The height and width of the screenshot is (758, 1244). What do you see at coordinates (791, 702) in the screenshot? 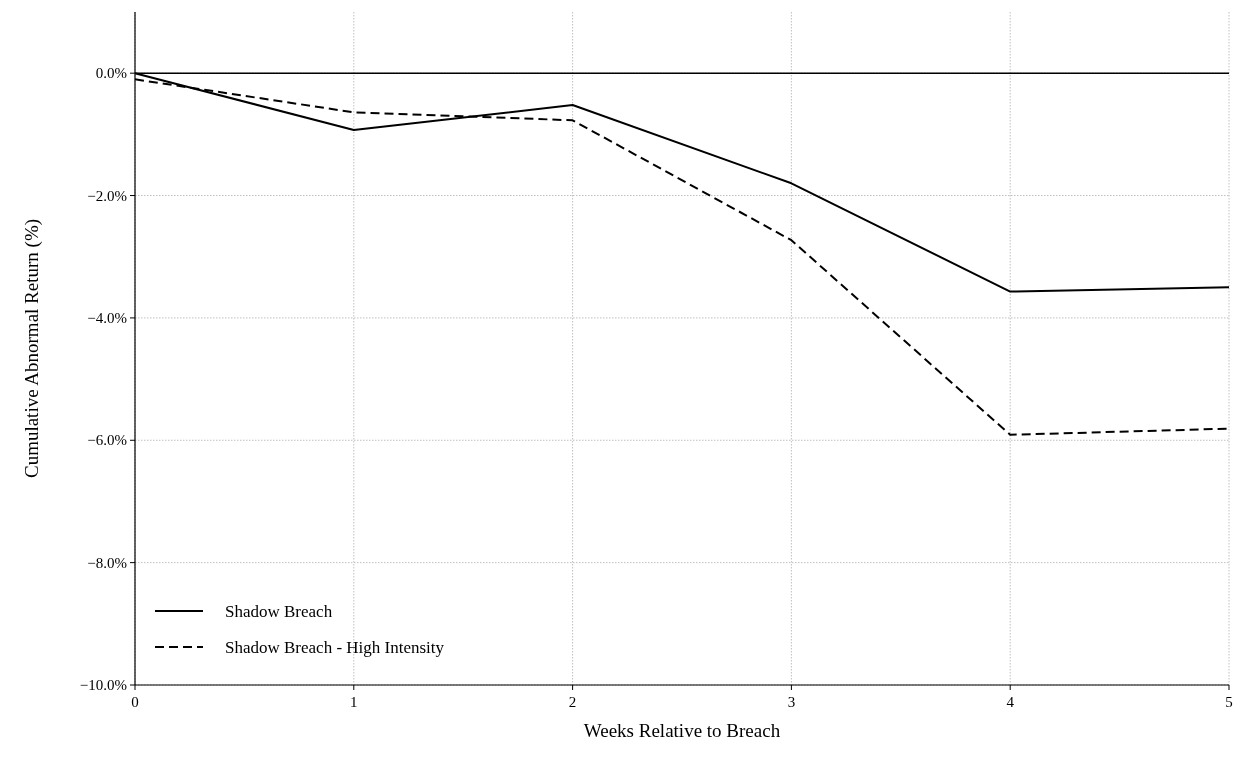
I see `x-tick-label: 3` at bounding box center [791, 702].